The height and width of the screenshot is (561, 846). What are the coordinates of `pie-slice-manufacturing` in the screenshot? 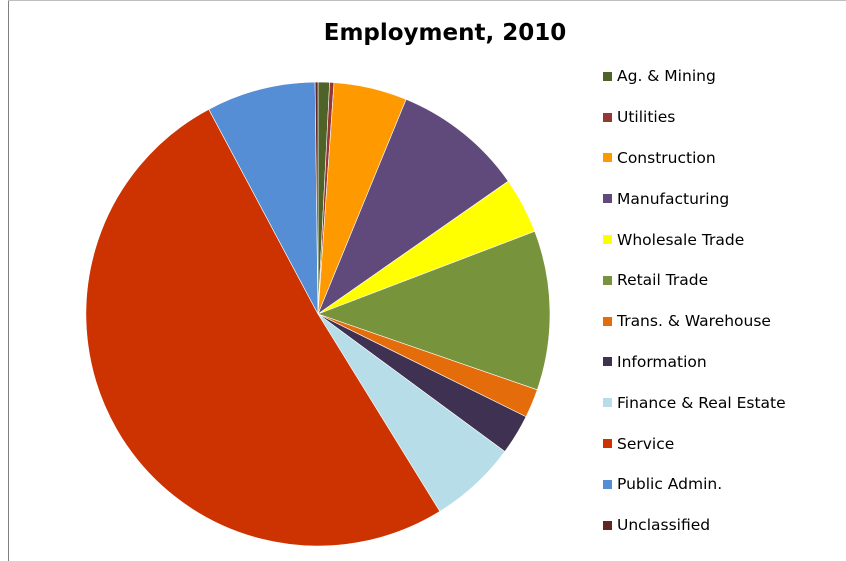 It's located at (413, 206).